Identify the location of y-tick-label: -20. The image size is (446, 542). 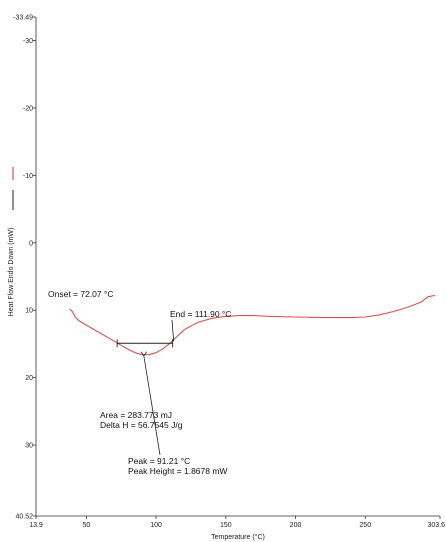
(28, 108).